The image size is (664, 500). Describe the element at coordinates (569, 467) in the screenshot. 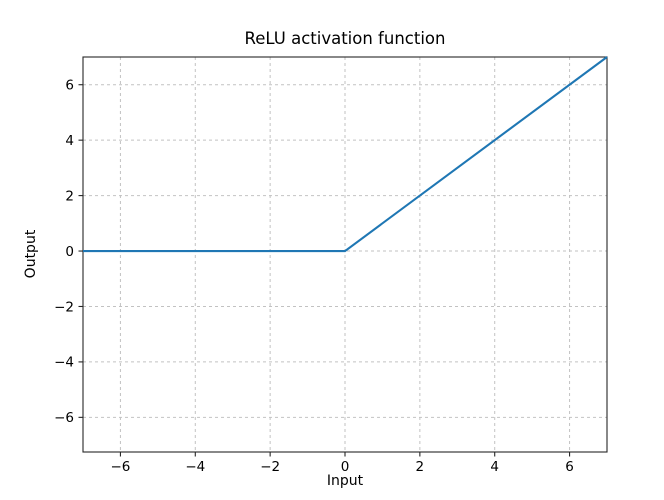

I see `x-tick-label: 6` at that location.